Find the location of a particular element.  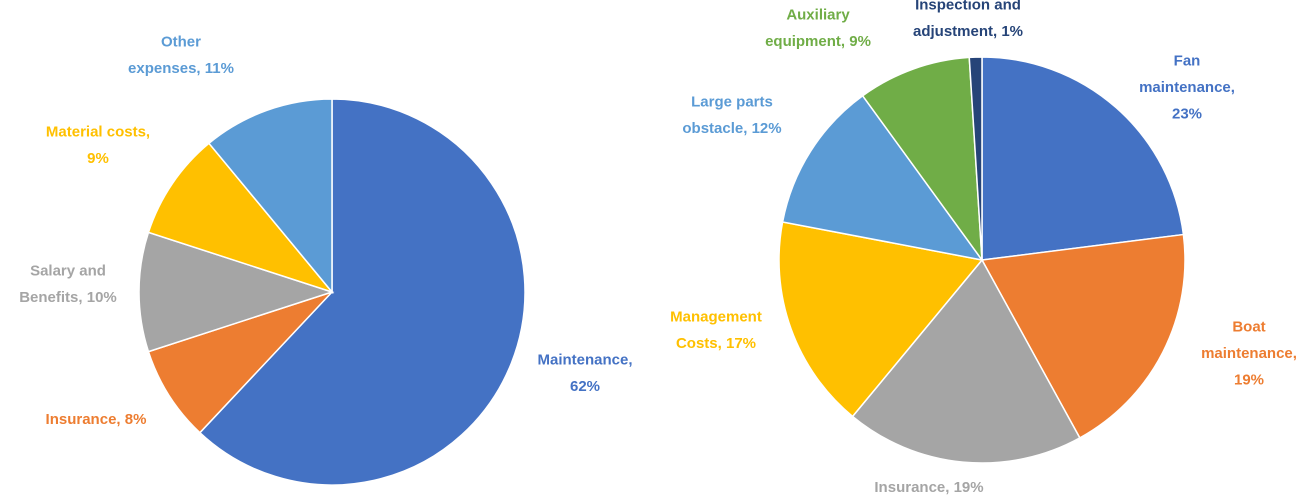

data-label: equipment, 9% is located at coordinates (818, 41).